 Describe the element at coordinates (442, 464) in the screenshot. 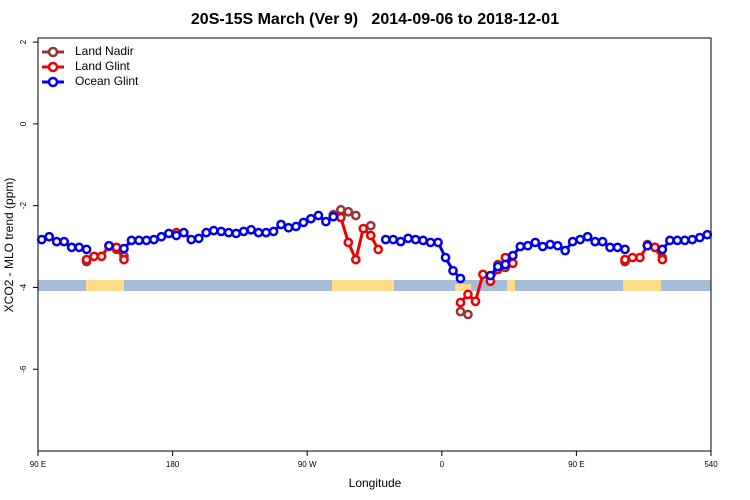

I see `x-tick-label: 0` at that location.